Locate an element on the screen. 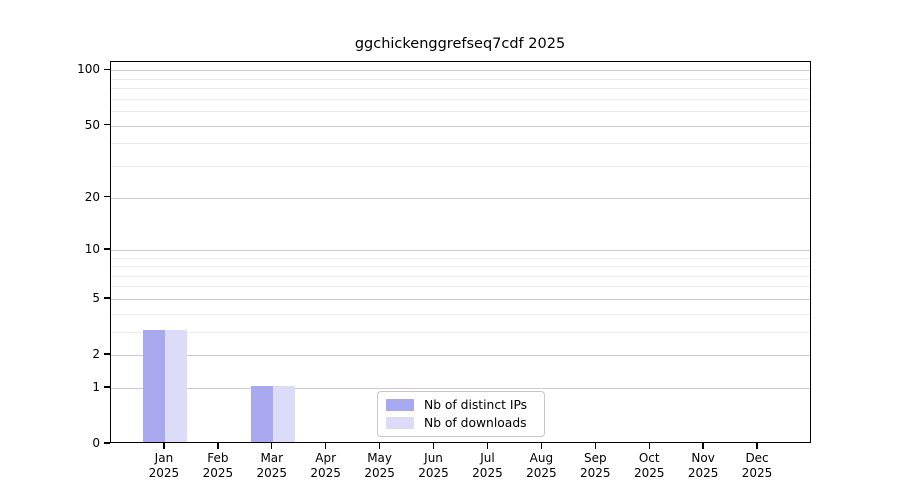 The width and height of the screenshot is (900, 500). x-tick-label: Oct 2025 is located at coordinates (649, 465).